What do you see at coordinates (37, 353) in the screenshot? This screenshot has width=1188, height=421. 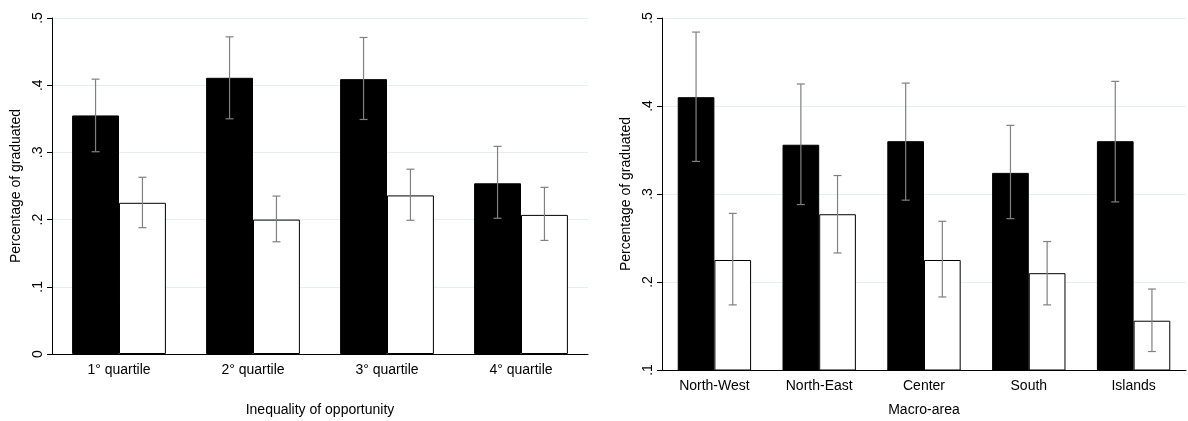 I see `y-tick-label: 0` at bounding box center [37, 353].